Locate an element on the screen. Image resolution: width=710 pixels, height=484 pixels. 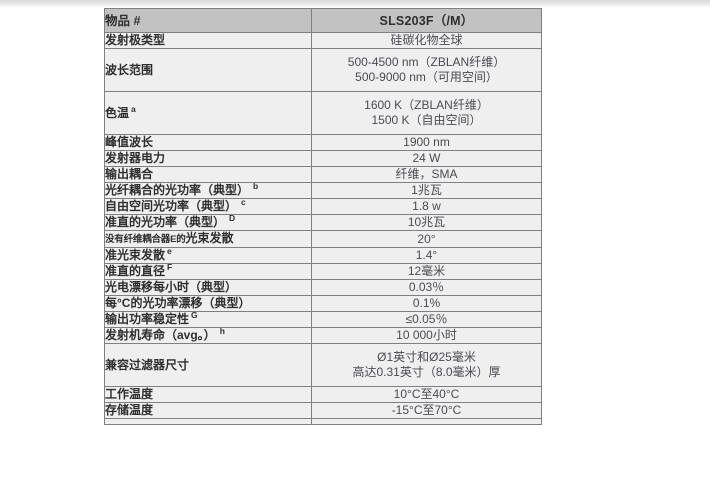
row-label-compatible-filter-size: 兼容过滤器尺寸 is located at coordinates (208, 365).